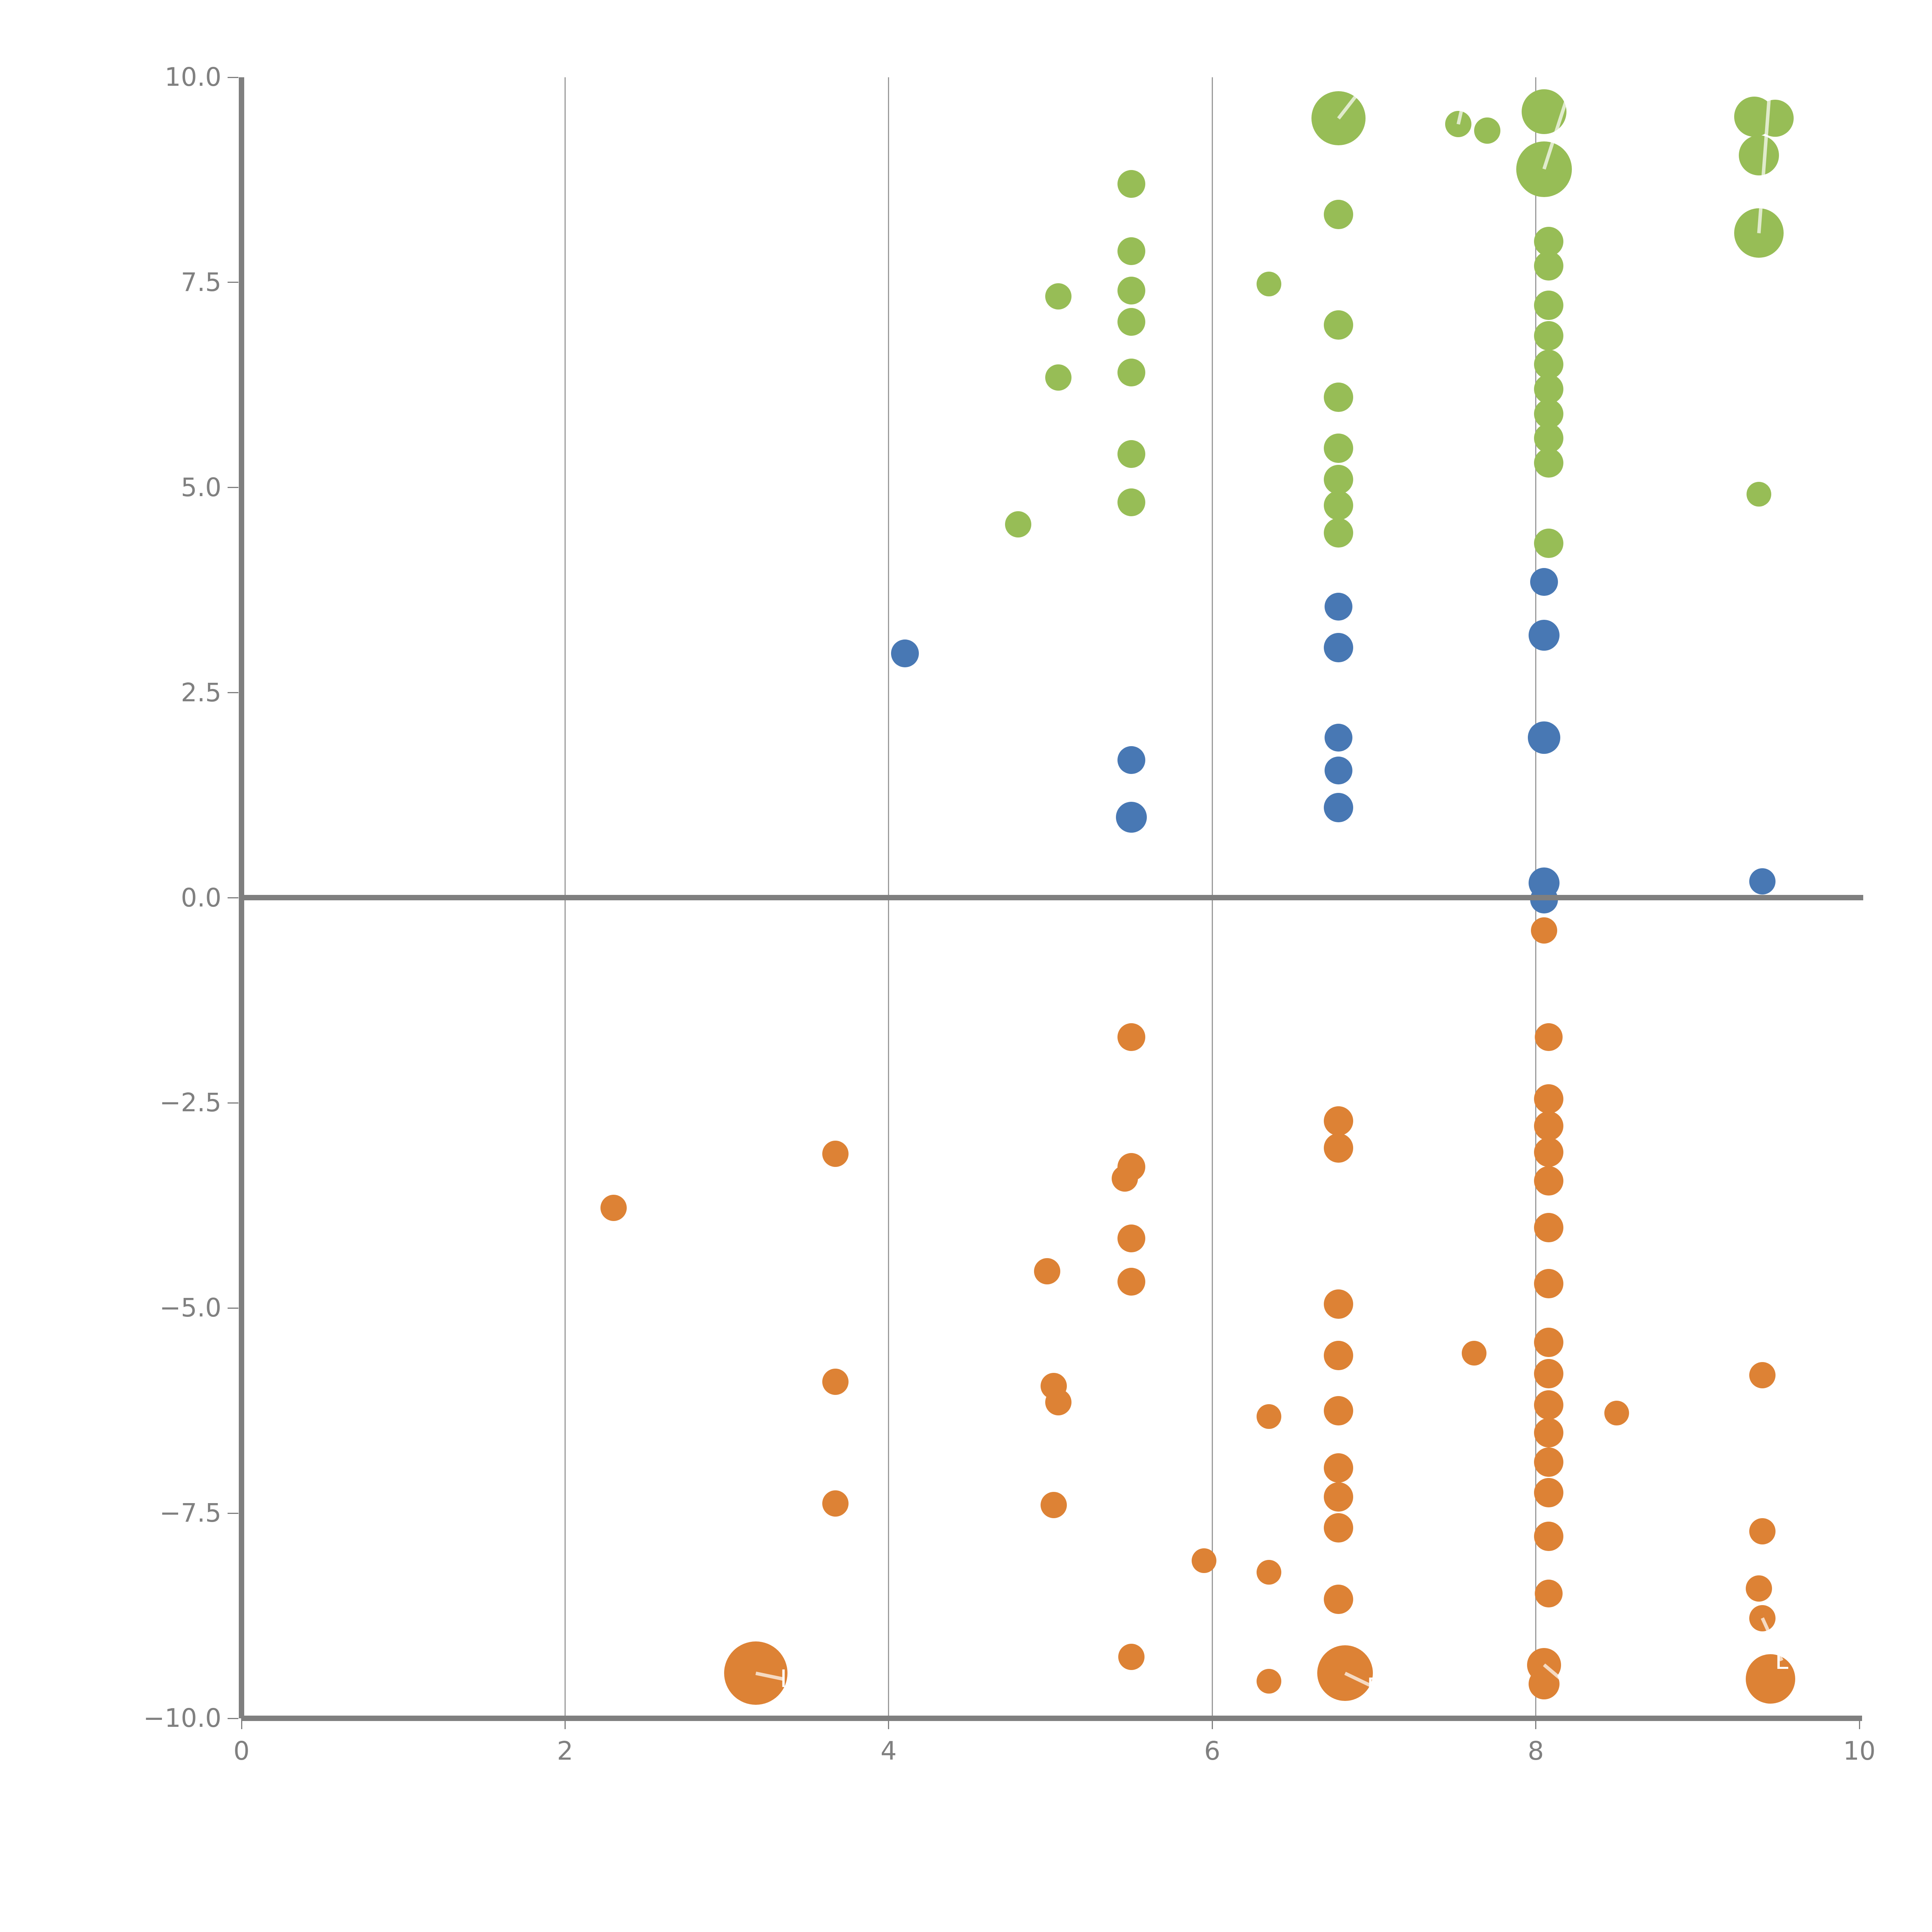  What do you see at coordinates (889, 903) in the screenshot?
I see `gridline-vertical-x4` at bounding box center [889, 903].